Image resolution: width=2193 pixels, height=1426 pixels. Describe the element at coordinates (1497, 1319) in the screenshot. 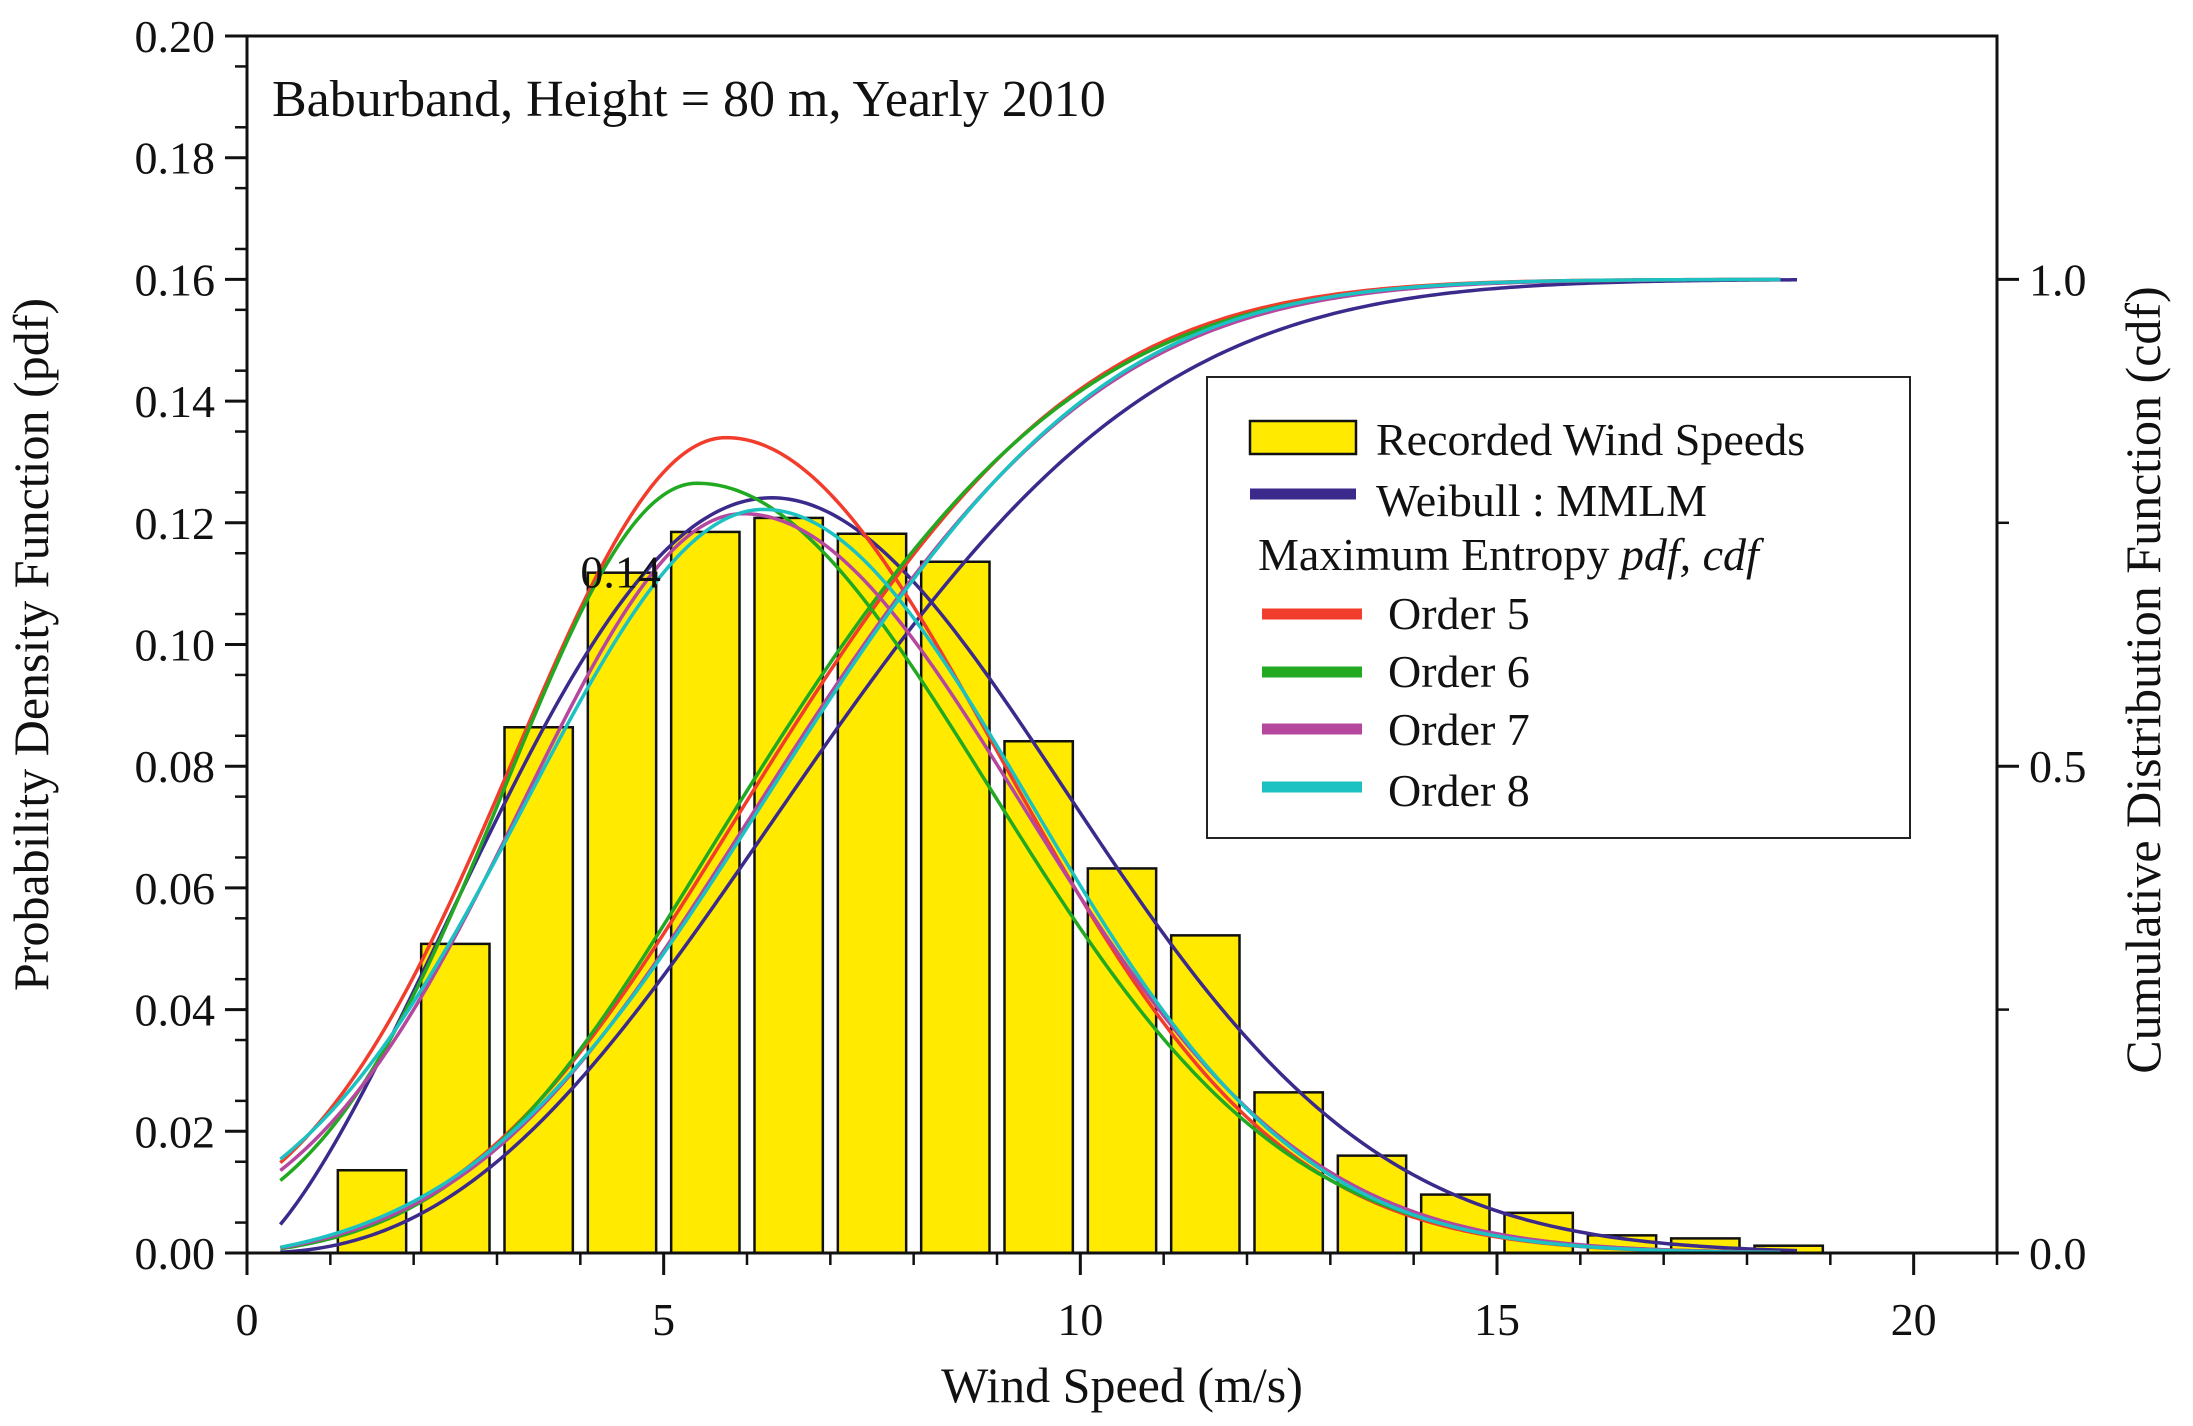

I see `x-tick-label: 15` at that location.